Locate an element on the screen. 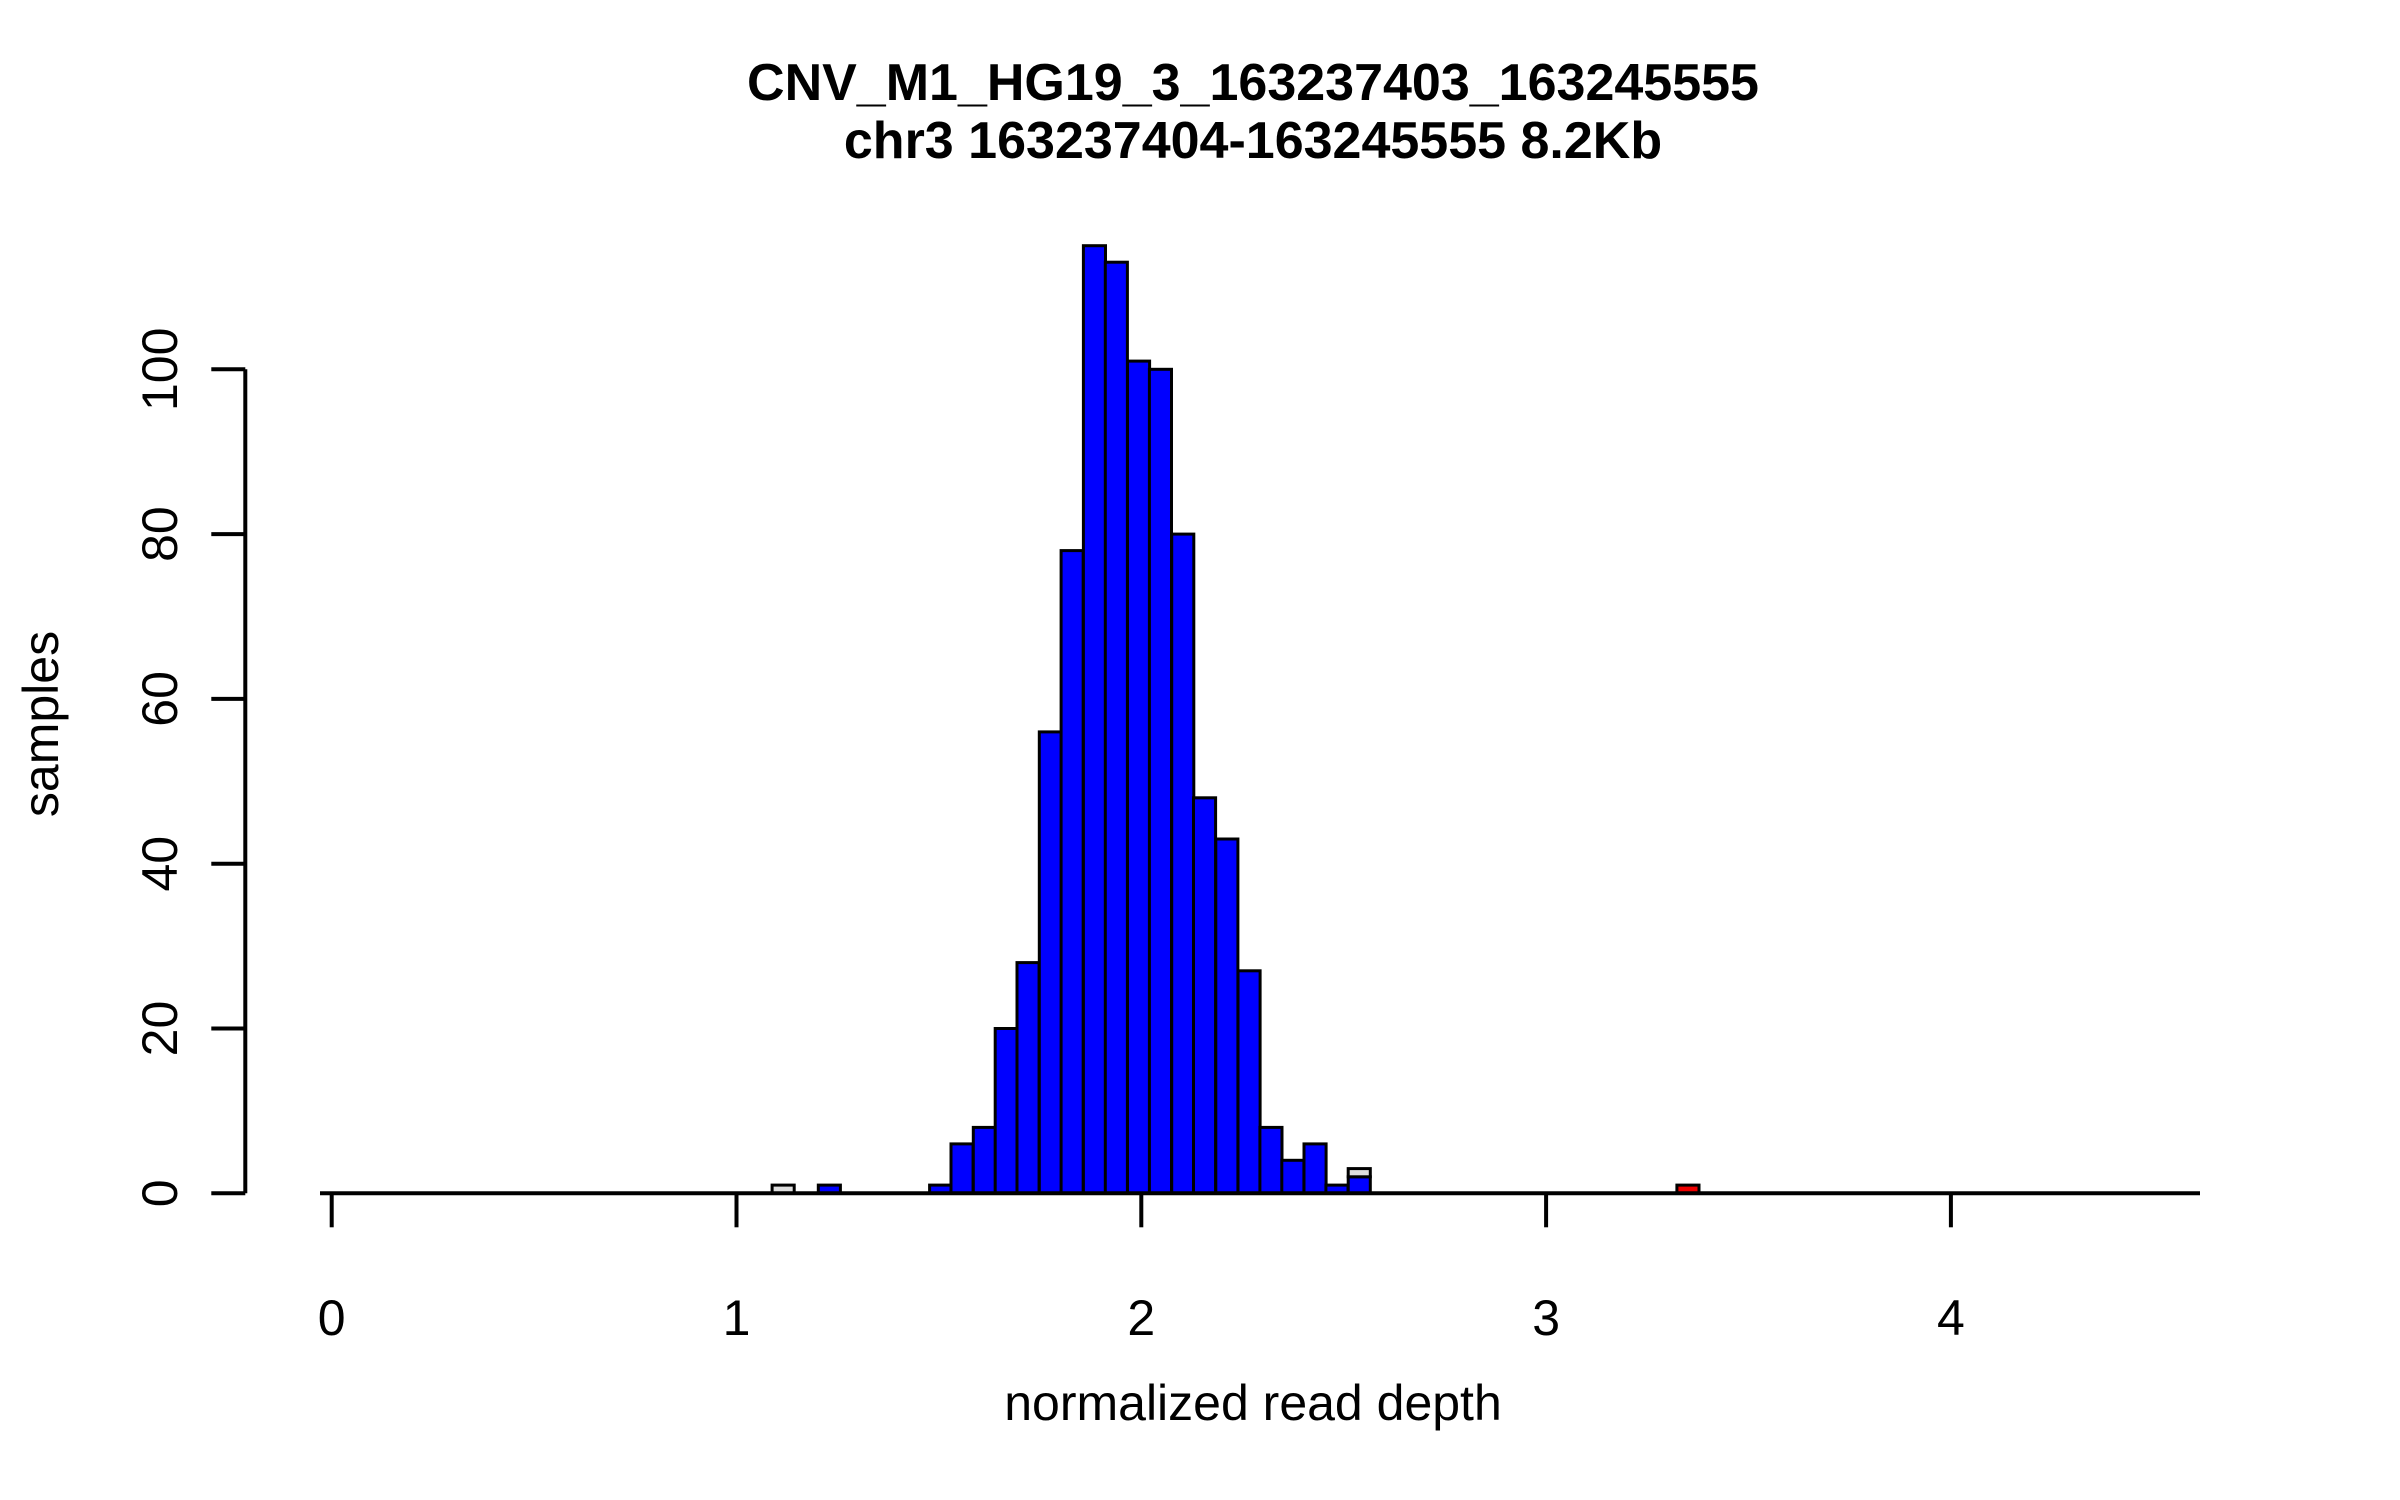  x-axis: 0 1 2 3 4 is located at coordinates (1259, 1268).